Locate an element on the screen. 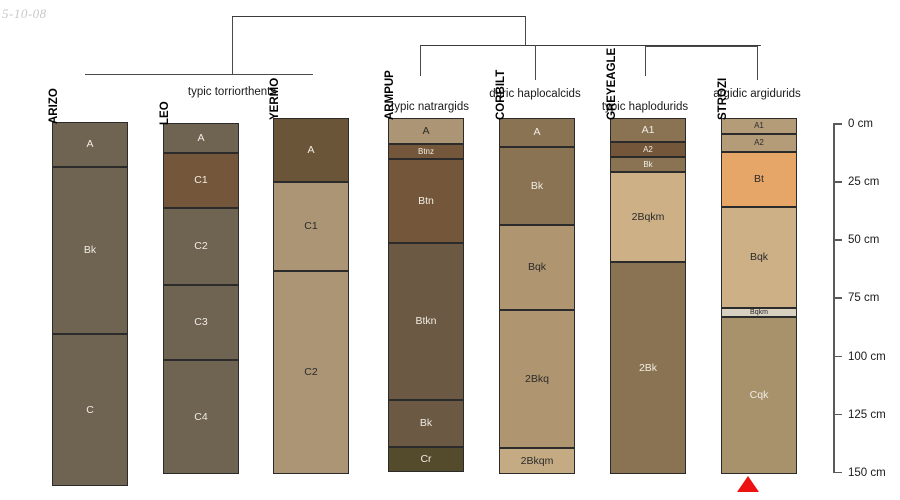 This screenshot has width=900, height=500. soil-profile-column: A Bk C is located at coordinates (90, 304).